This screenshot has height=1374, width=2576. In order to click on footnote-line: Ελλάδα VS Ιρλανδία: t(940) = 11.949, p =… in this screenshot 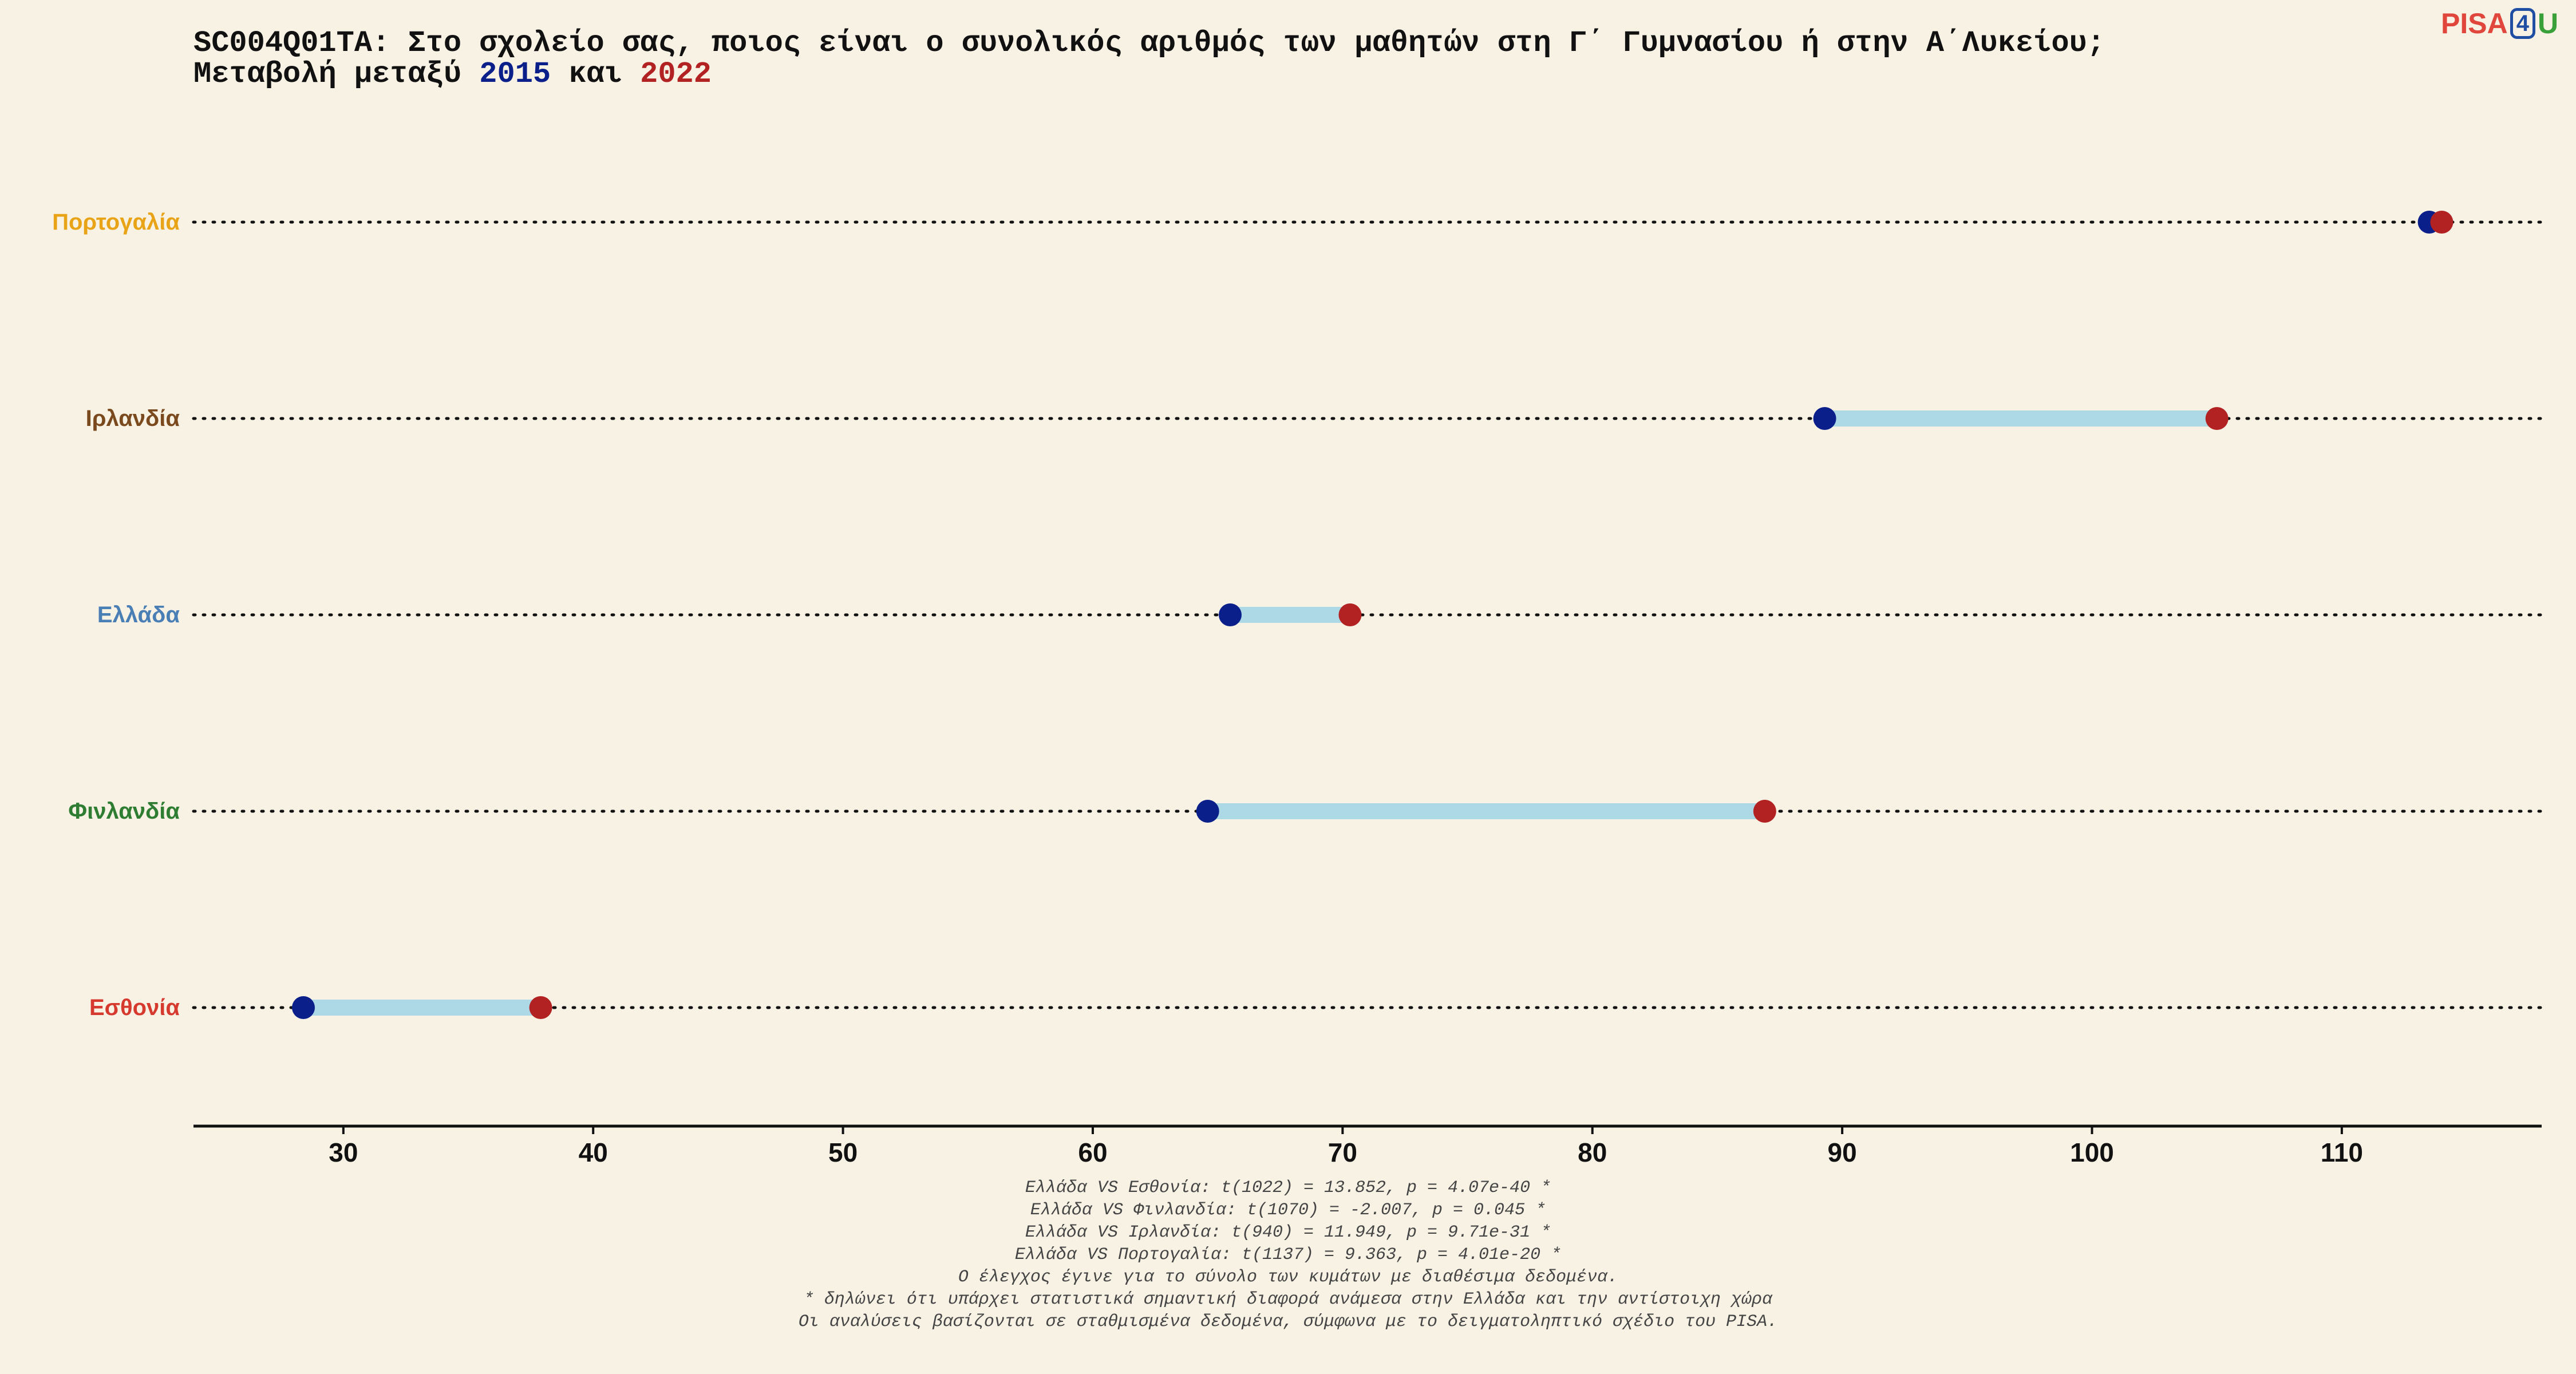, I will do `click(1288, 1232)`.